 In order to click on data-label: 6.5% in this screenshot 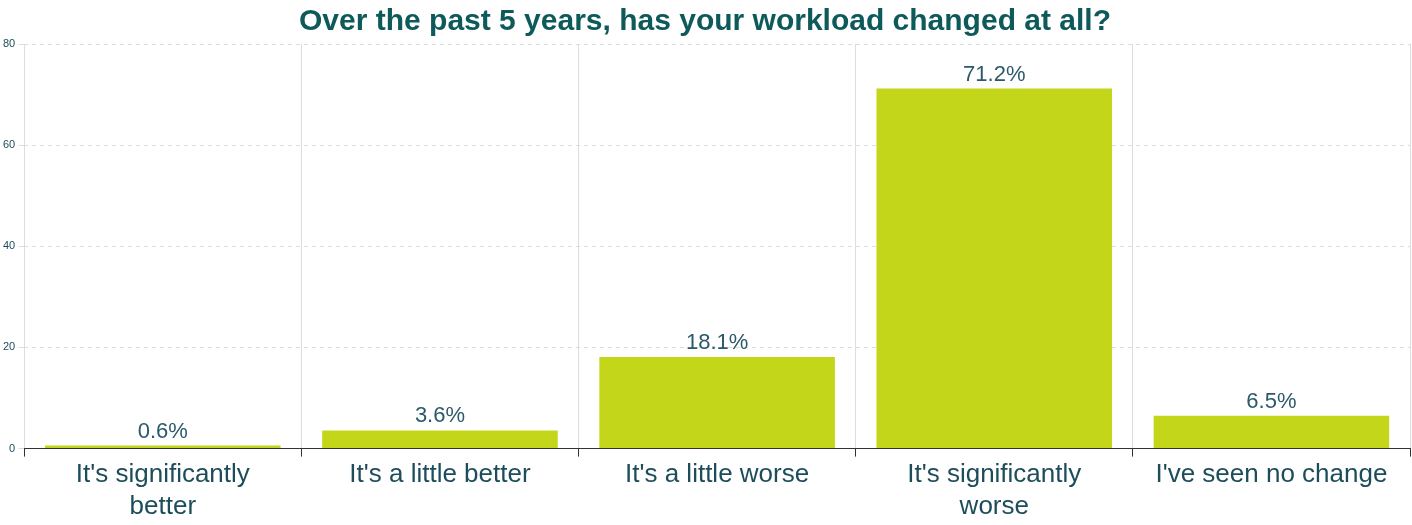, I will do `click(1271, 400)`.